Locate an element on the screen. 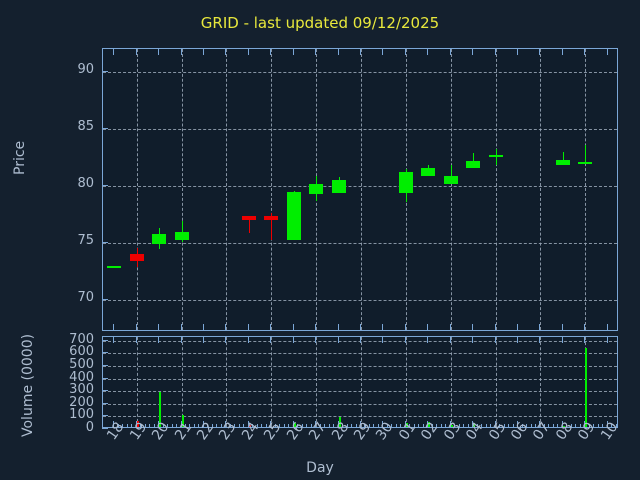  price-gridline is located at coordinates (360, 301).